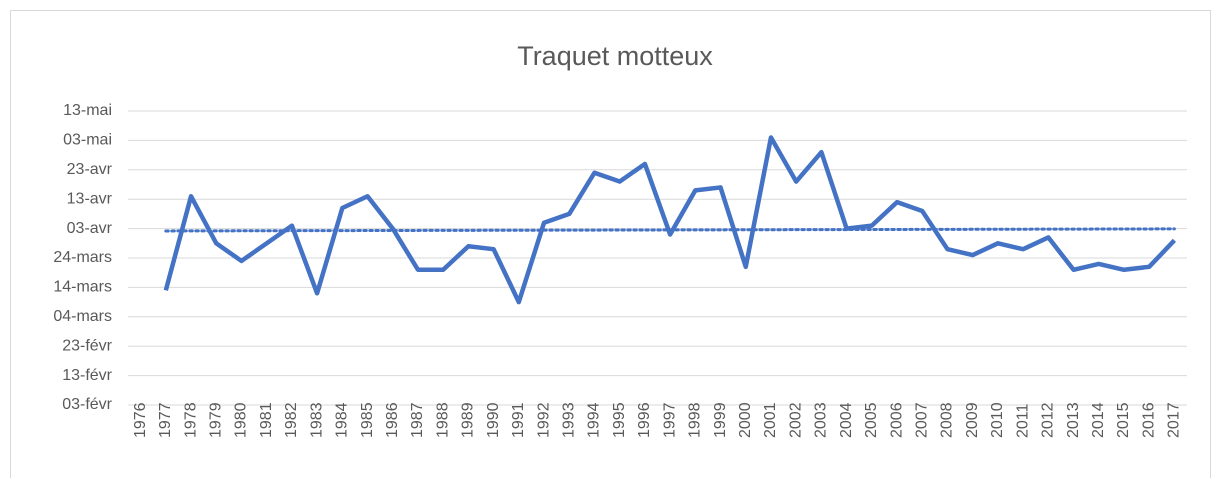 The height and width of the screenshot is (478, 1215). I want to click on x-tick-label: 2007, so click(921, 420).